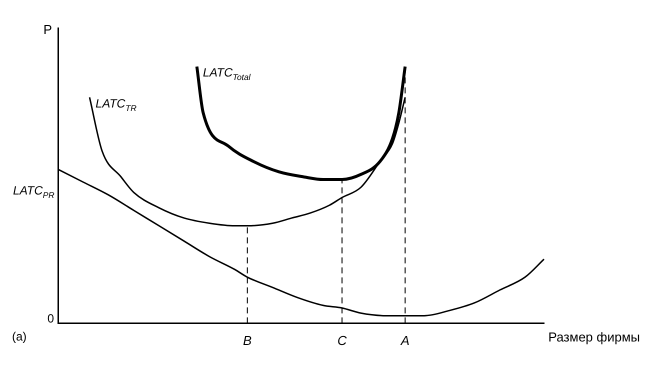  What do you see at coordinates (342, 340) in the screenshot?
I see `x-tick-label: C` at bounding box center [342, 340].